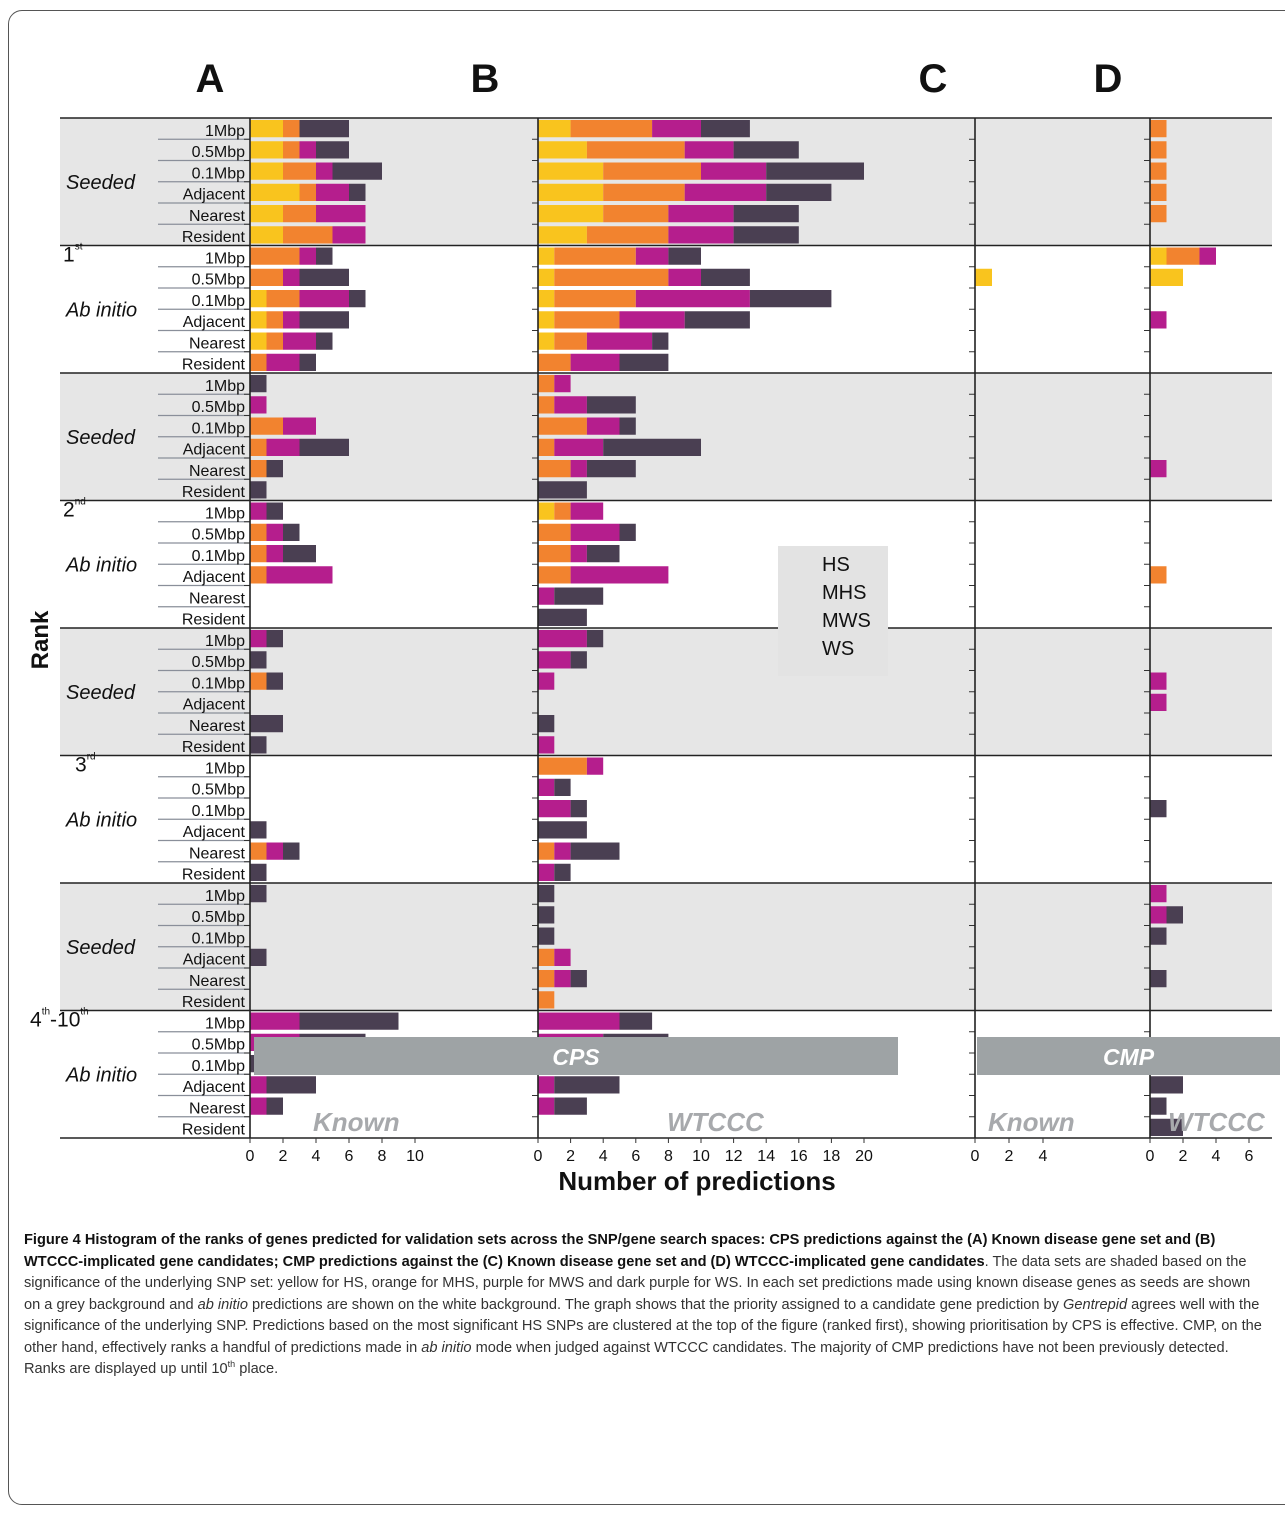 The width and height of the screenshot is (1285, 1515). Describe the element at coordinates (1166, 277) in the screenshot. I see `bar-D-HS` at that location.